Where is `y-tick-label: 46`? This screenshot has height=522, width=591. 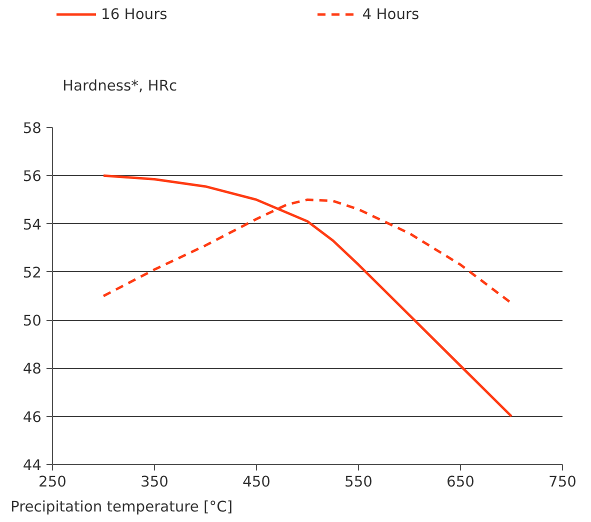 y-tick-label: 46 is located at coordinates (32, 417).